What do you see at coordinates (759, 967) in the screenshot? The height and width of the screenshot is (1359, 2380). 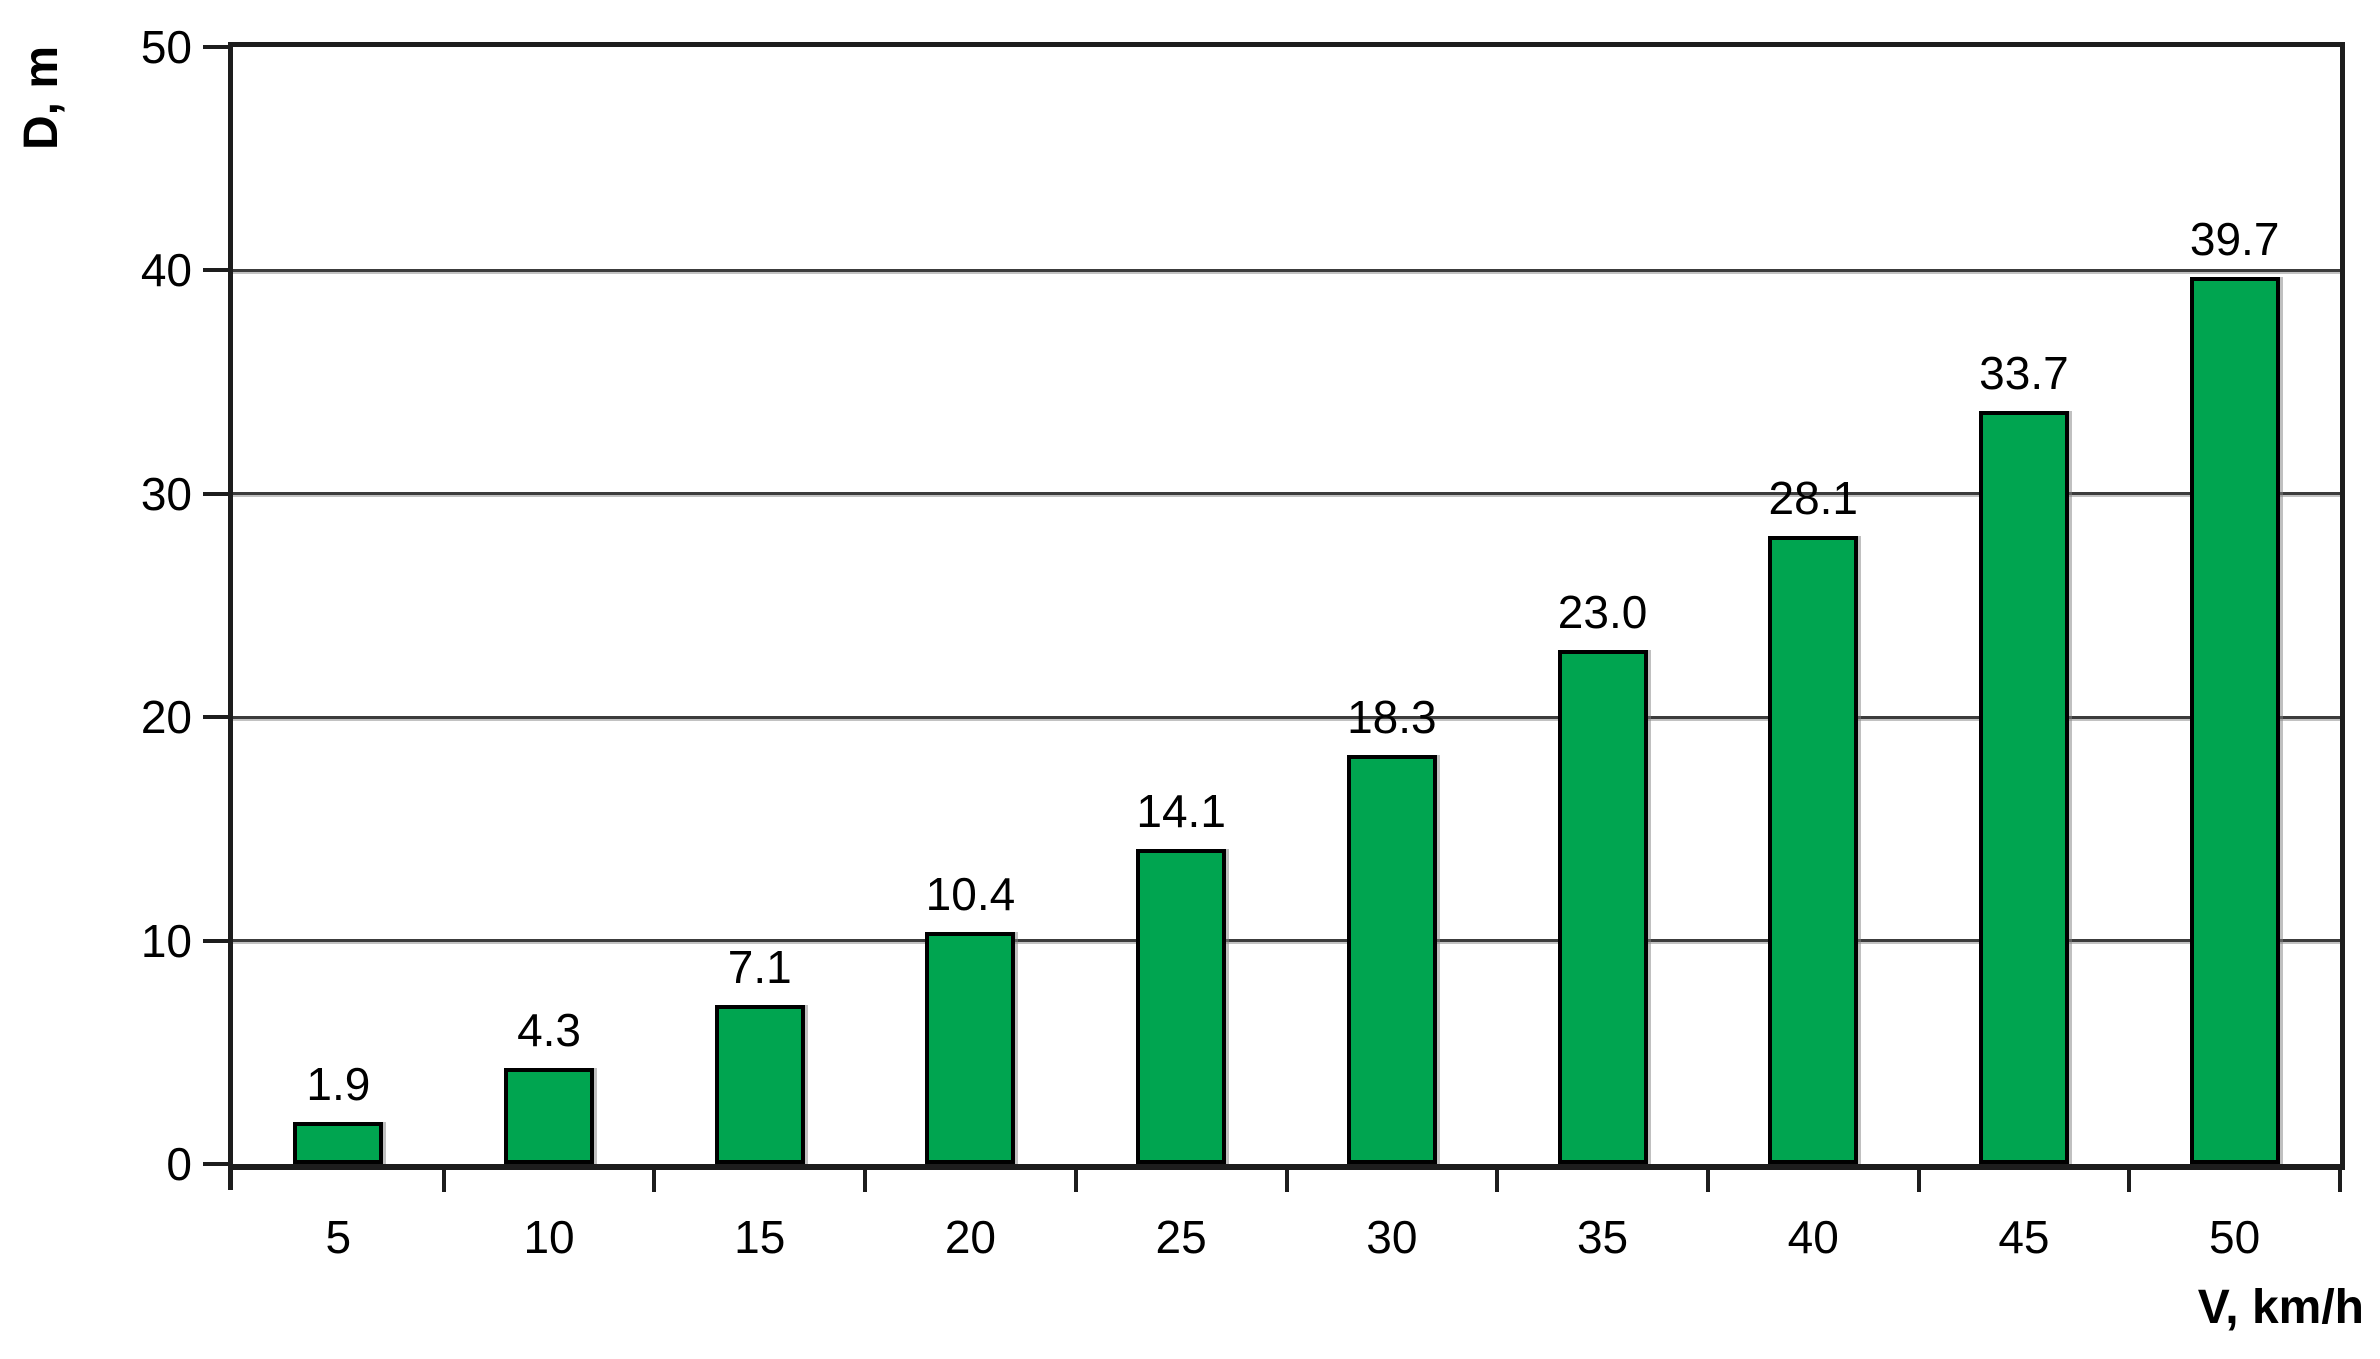 I see `bar-value-label: 7.1` at bounding box center [759, 967].